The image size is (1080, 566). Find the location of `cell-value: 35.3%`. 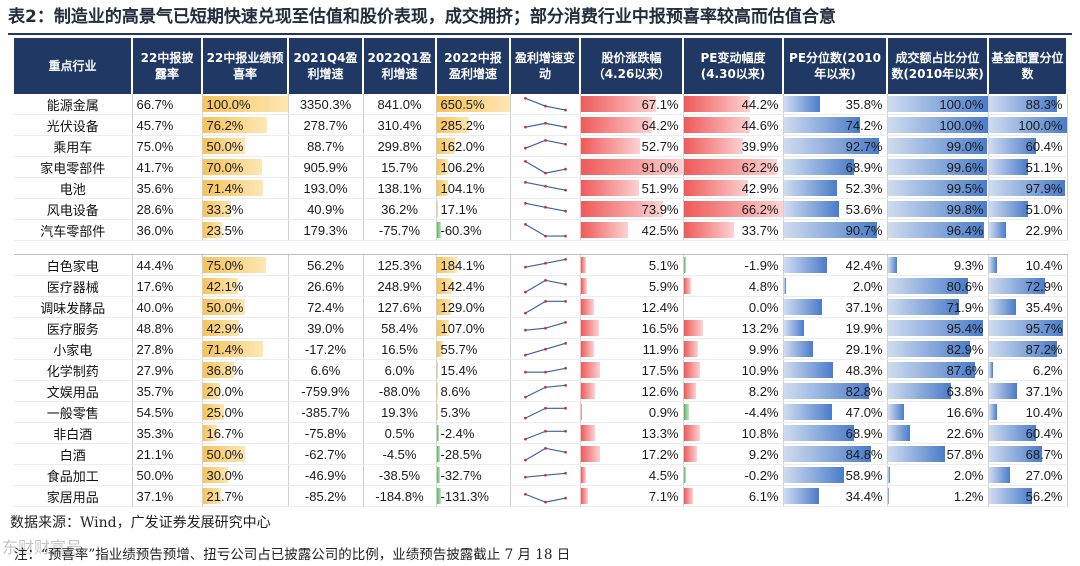

cell-value: 35.3% is located at coordinates (155, 433).